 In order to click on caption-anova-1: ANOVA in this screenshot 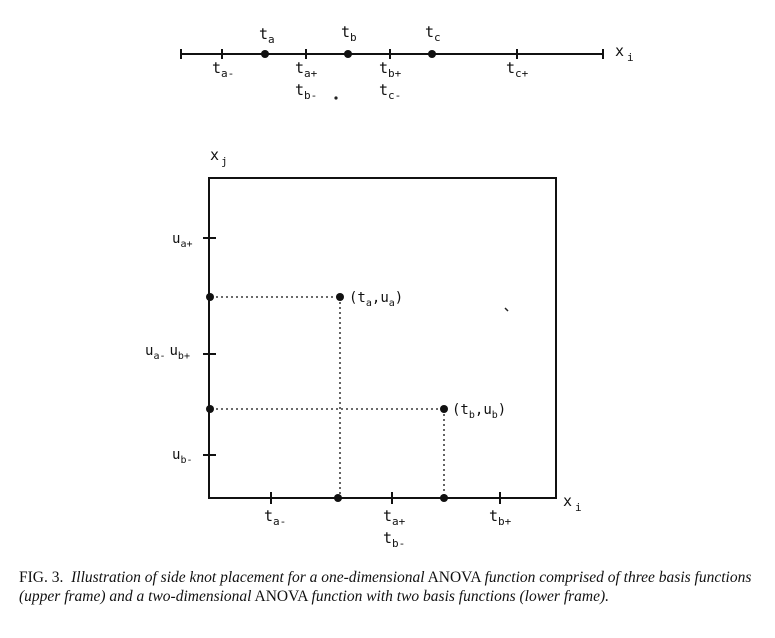, I will do `click(454, 577)`.